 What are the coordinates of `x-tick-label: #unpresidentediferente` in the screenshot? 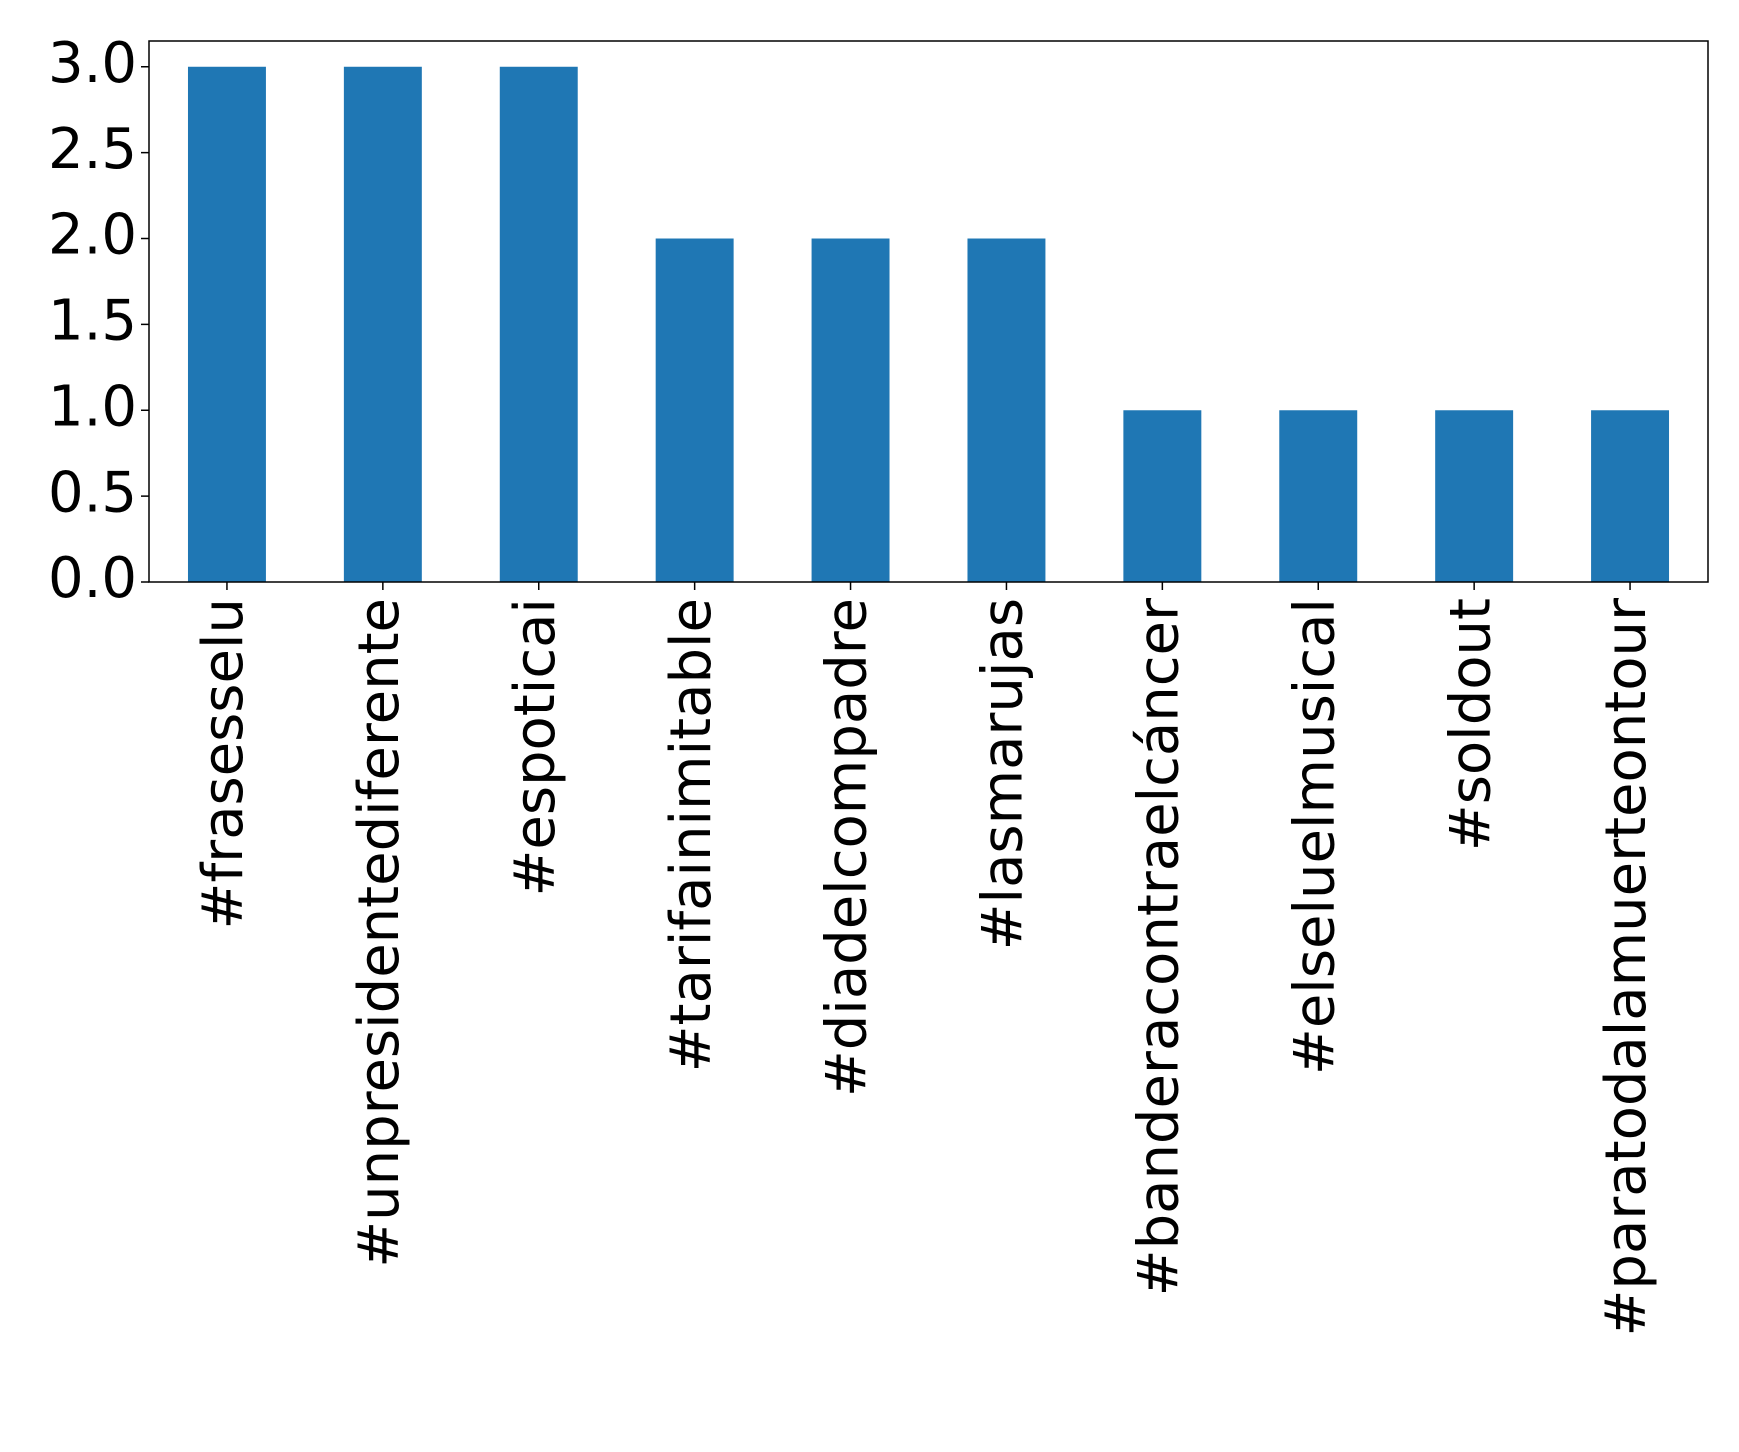 It's located at (379, 933).